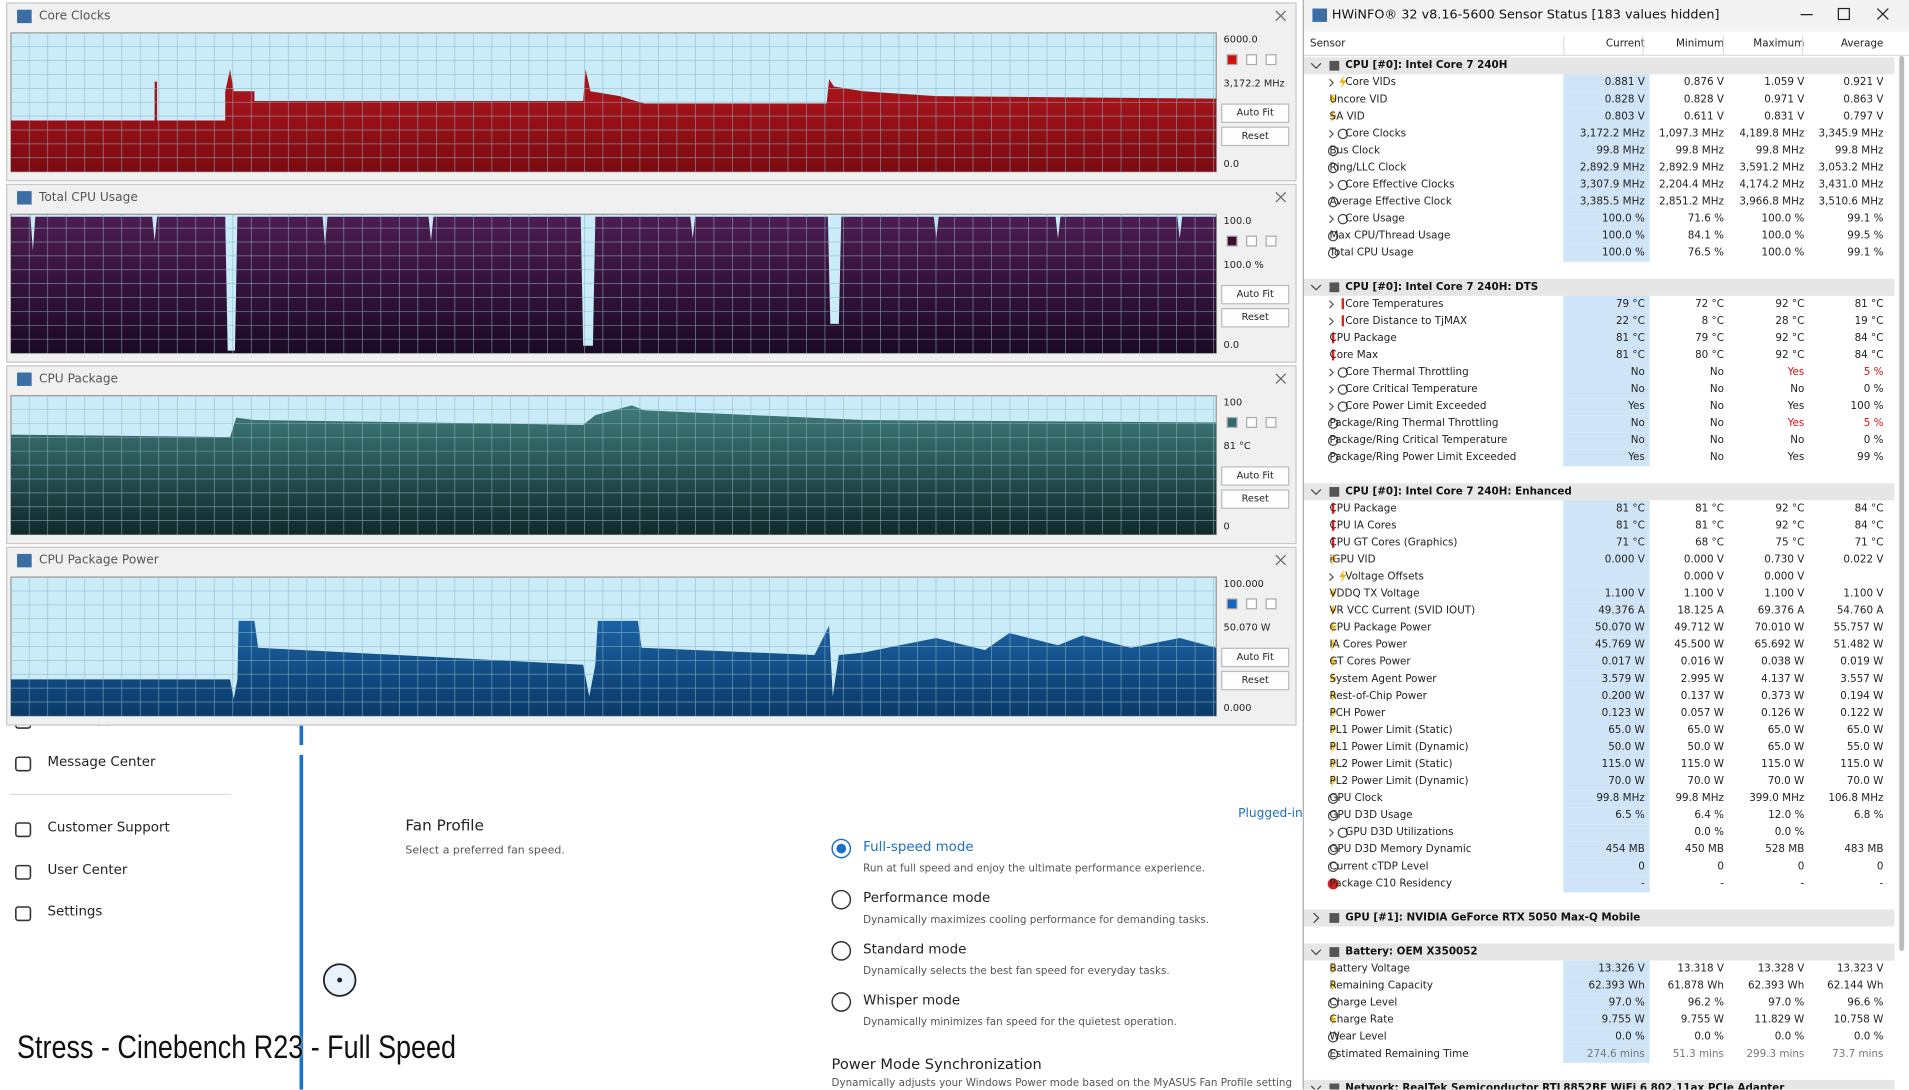 This screenshot has height=1090, width=1909. I want to click on app-icon, so click(24, 198).